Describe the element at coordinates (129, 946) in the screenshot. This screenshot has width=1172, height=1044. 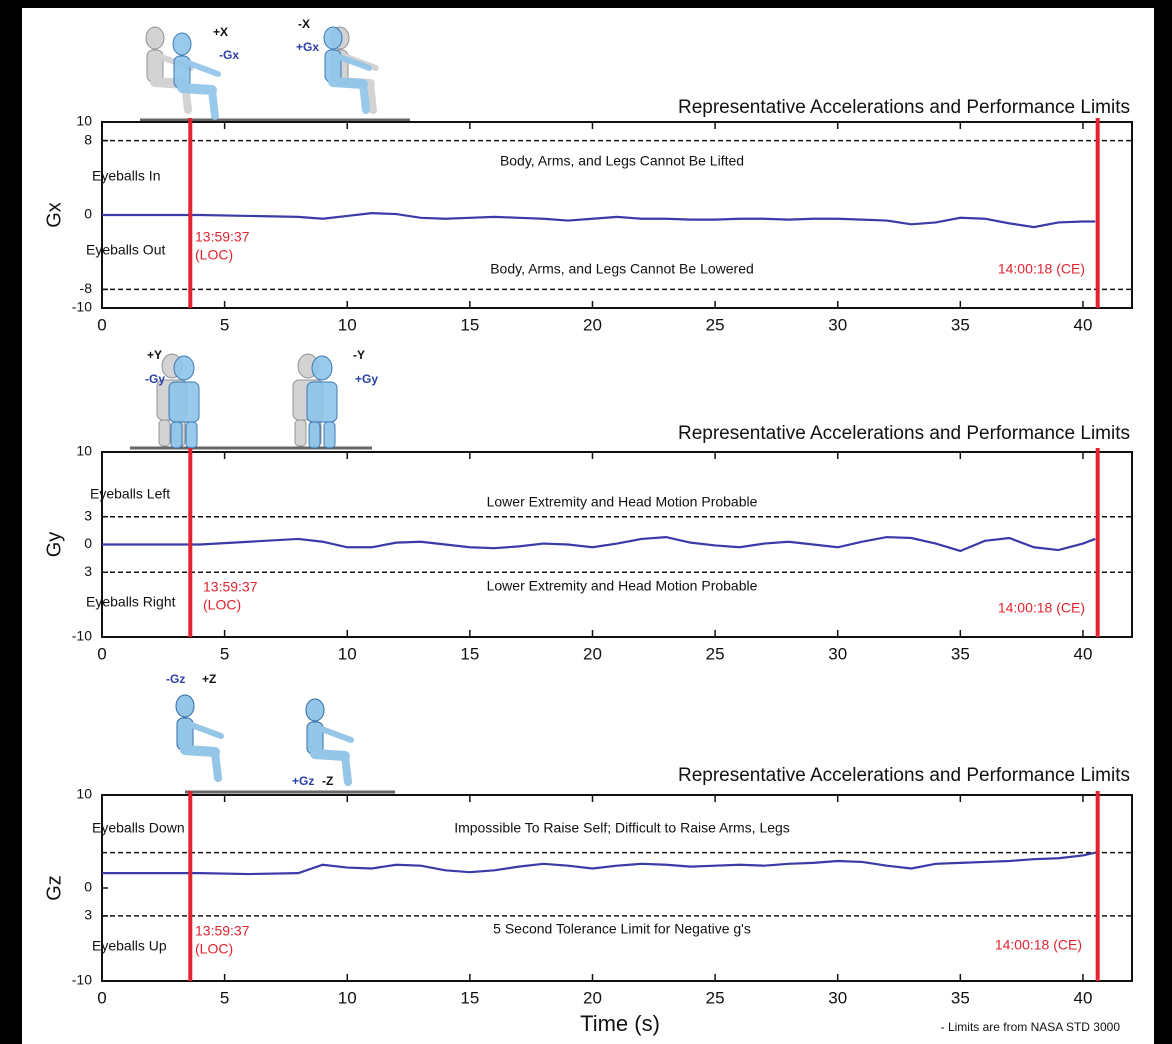
I see `region-label: Eyeballs Up` at that location.